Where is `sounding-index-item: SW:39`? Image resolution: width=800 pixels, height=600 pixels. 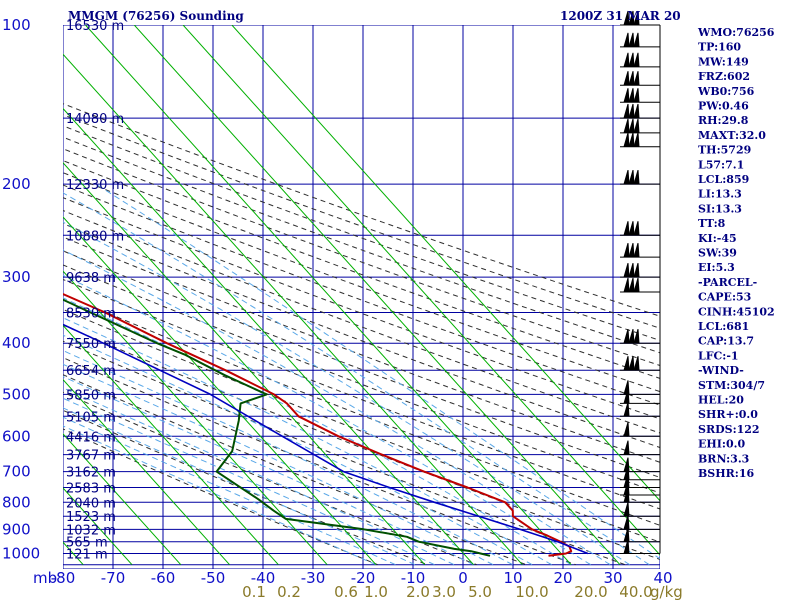
sounding-index-item: SW:39 is located at coordinates (717, 253).